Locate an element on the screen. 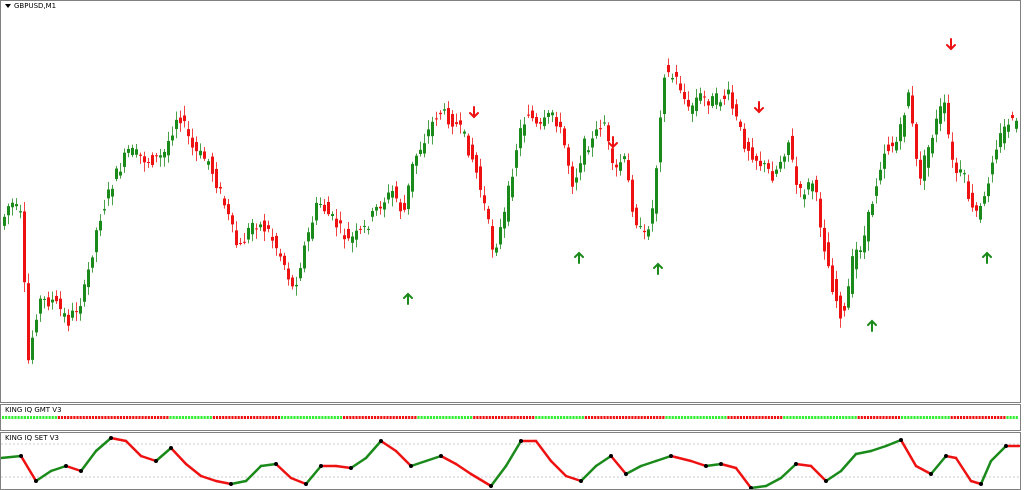 This screenshot has height=490, width=1024. set-indicator-pane: KING IQ SET V3 is located at coordinates (510, 461).